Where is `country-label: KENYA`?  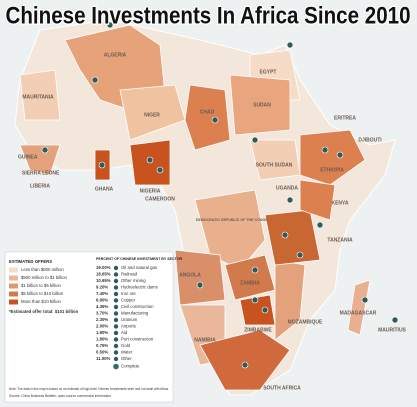 country-label: KENYA is located at coordinates (339, 203).